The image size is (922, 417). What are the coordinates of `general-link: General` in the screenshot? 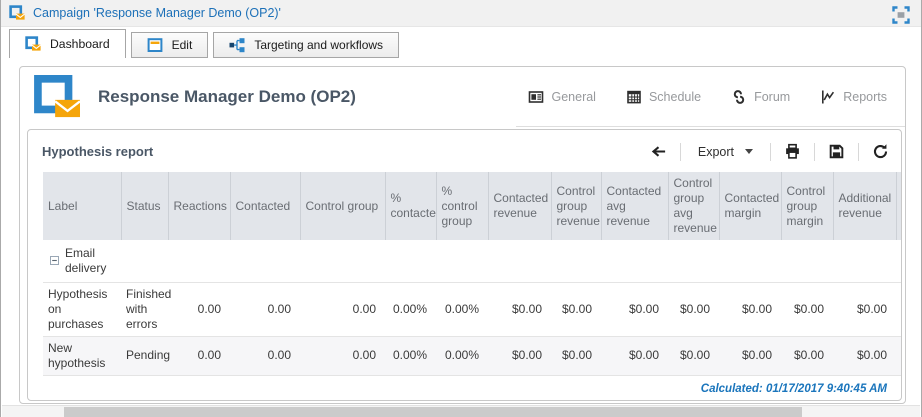 It's located at (562, 97).